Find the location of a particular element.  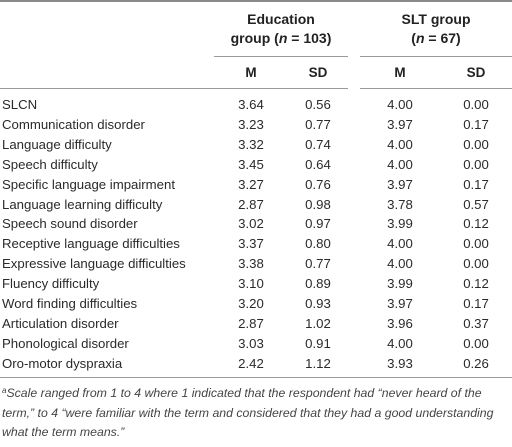

education-sd-cell: 0.56 is located at coordinates (318, 104).